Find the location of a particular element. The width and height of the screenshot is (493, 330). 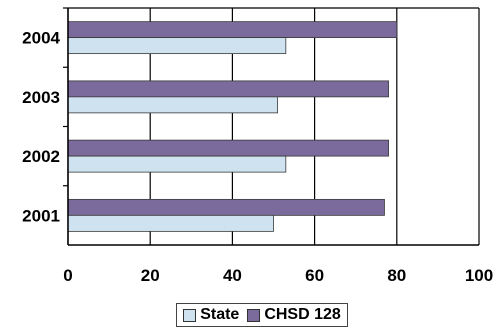

legend: State CHSD 128 is located at coordinates (262, 315).